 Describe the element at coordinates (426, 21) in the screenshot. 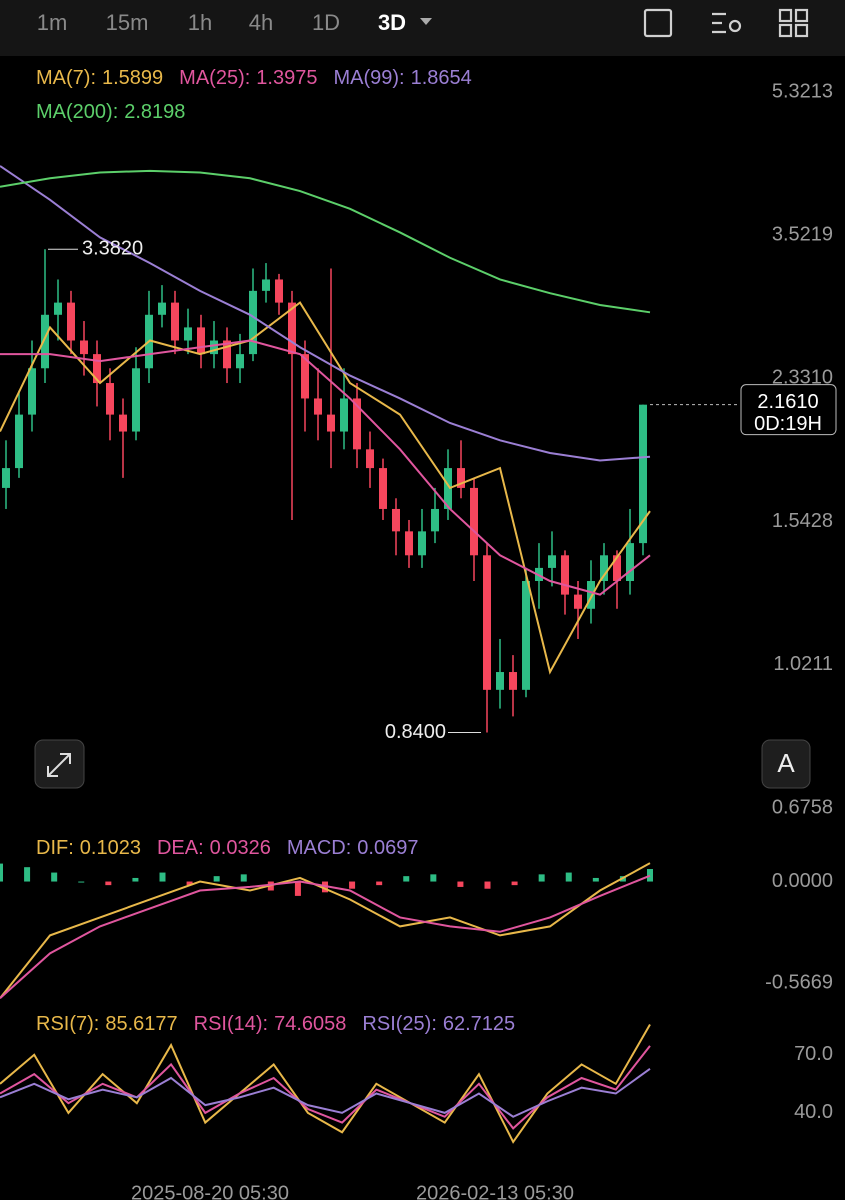

I see `dropdown-arrow` at that location.